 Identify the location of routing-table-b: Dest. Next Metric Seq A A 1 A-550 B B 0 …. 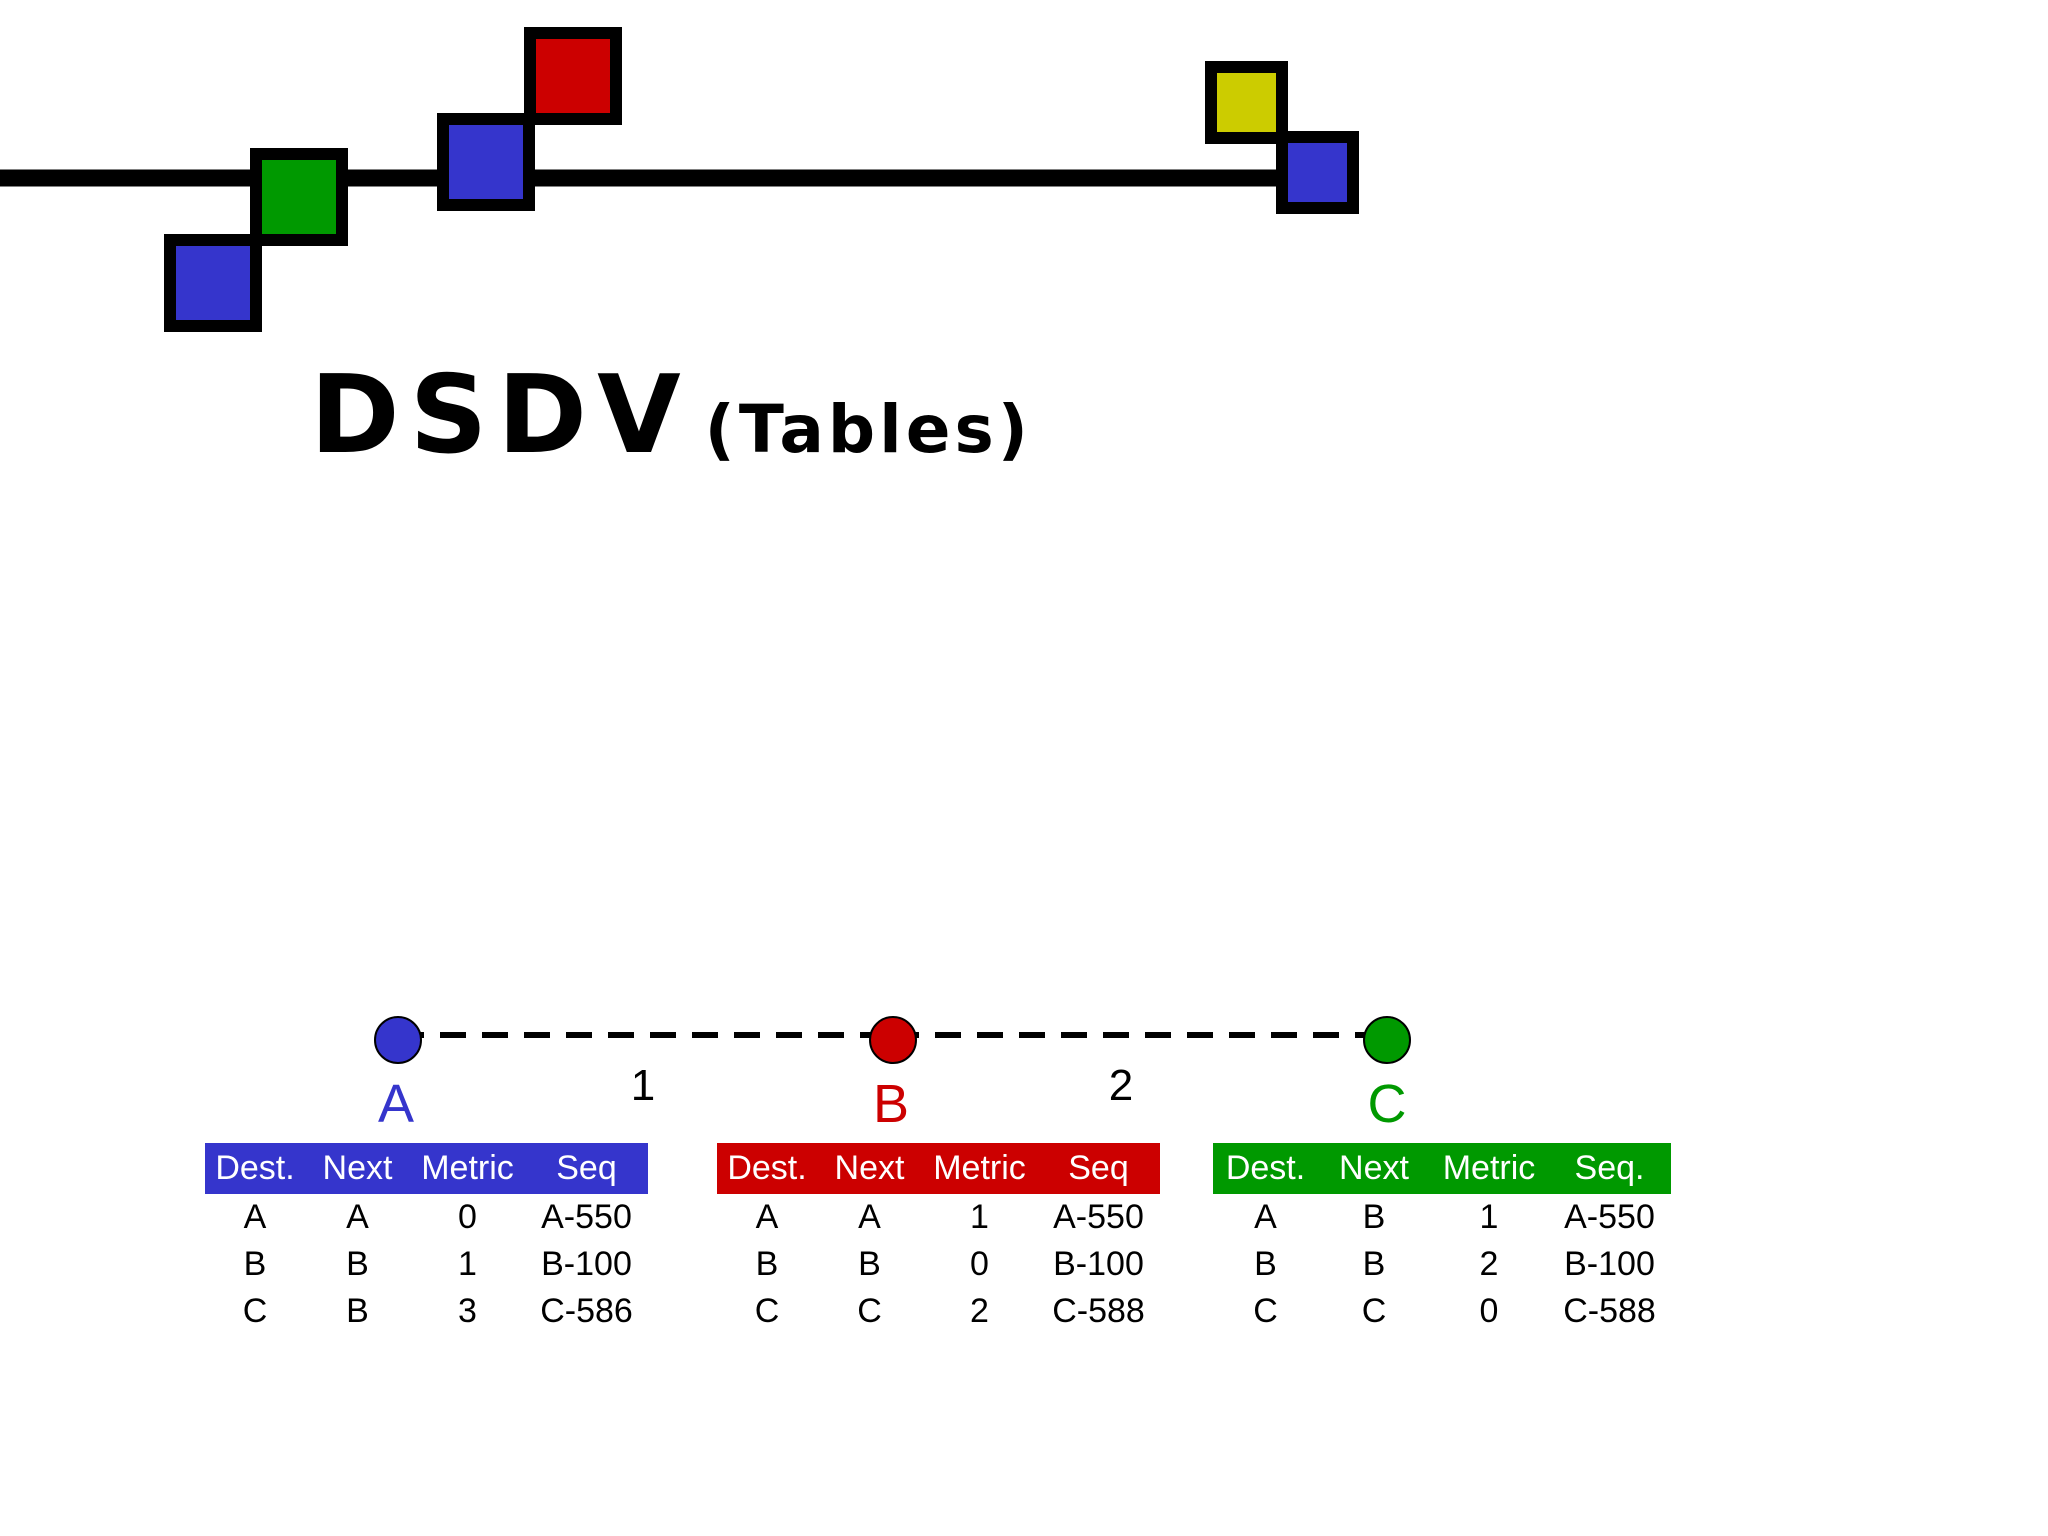
(938, 1239).